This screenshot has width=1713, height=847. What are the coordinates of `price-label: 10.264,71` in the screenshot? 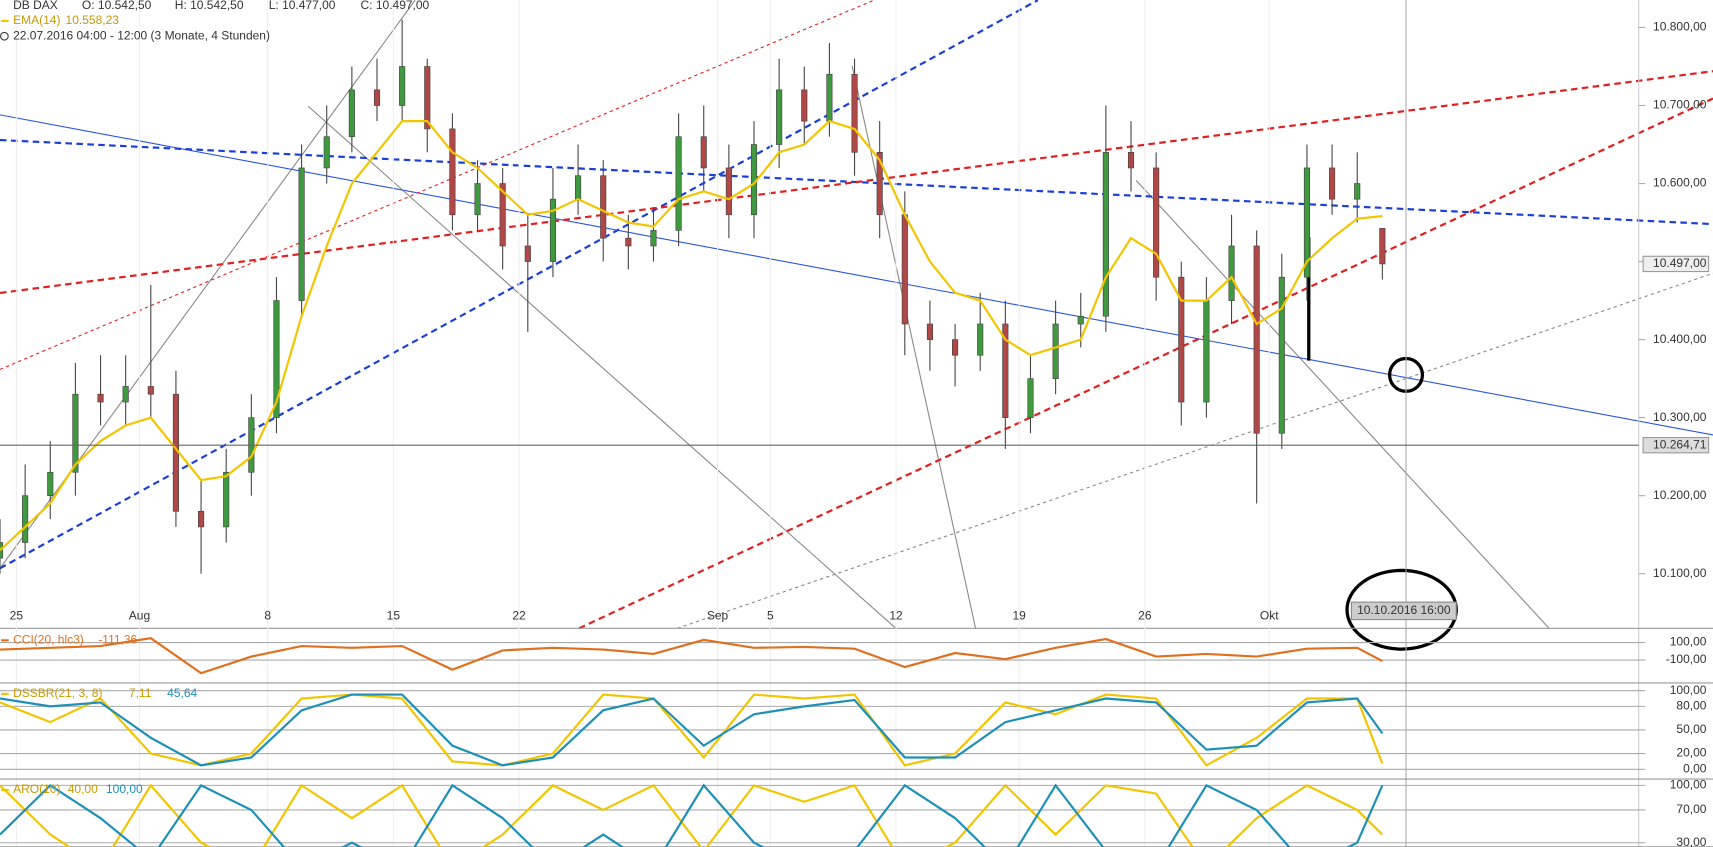 It's located at (1680, 444).